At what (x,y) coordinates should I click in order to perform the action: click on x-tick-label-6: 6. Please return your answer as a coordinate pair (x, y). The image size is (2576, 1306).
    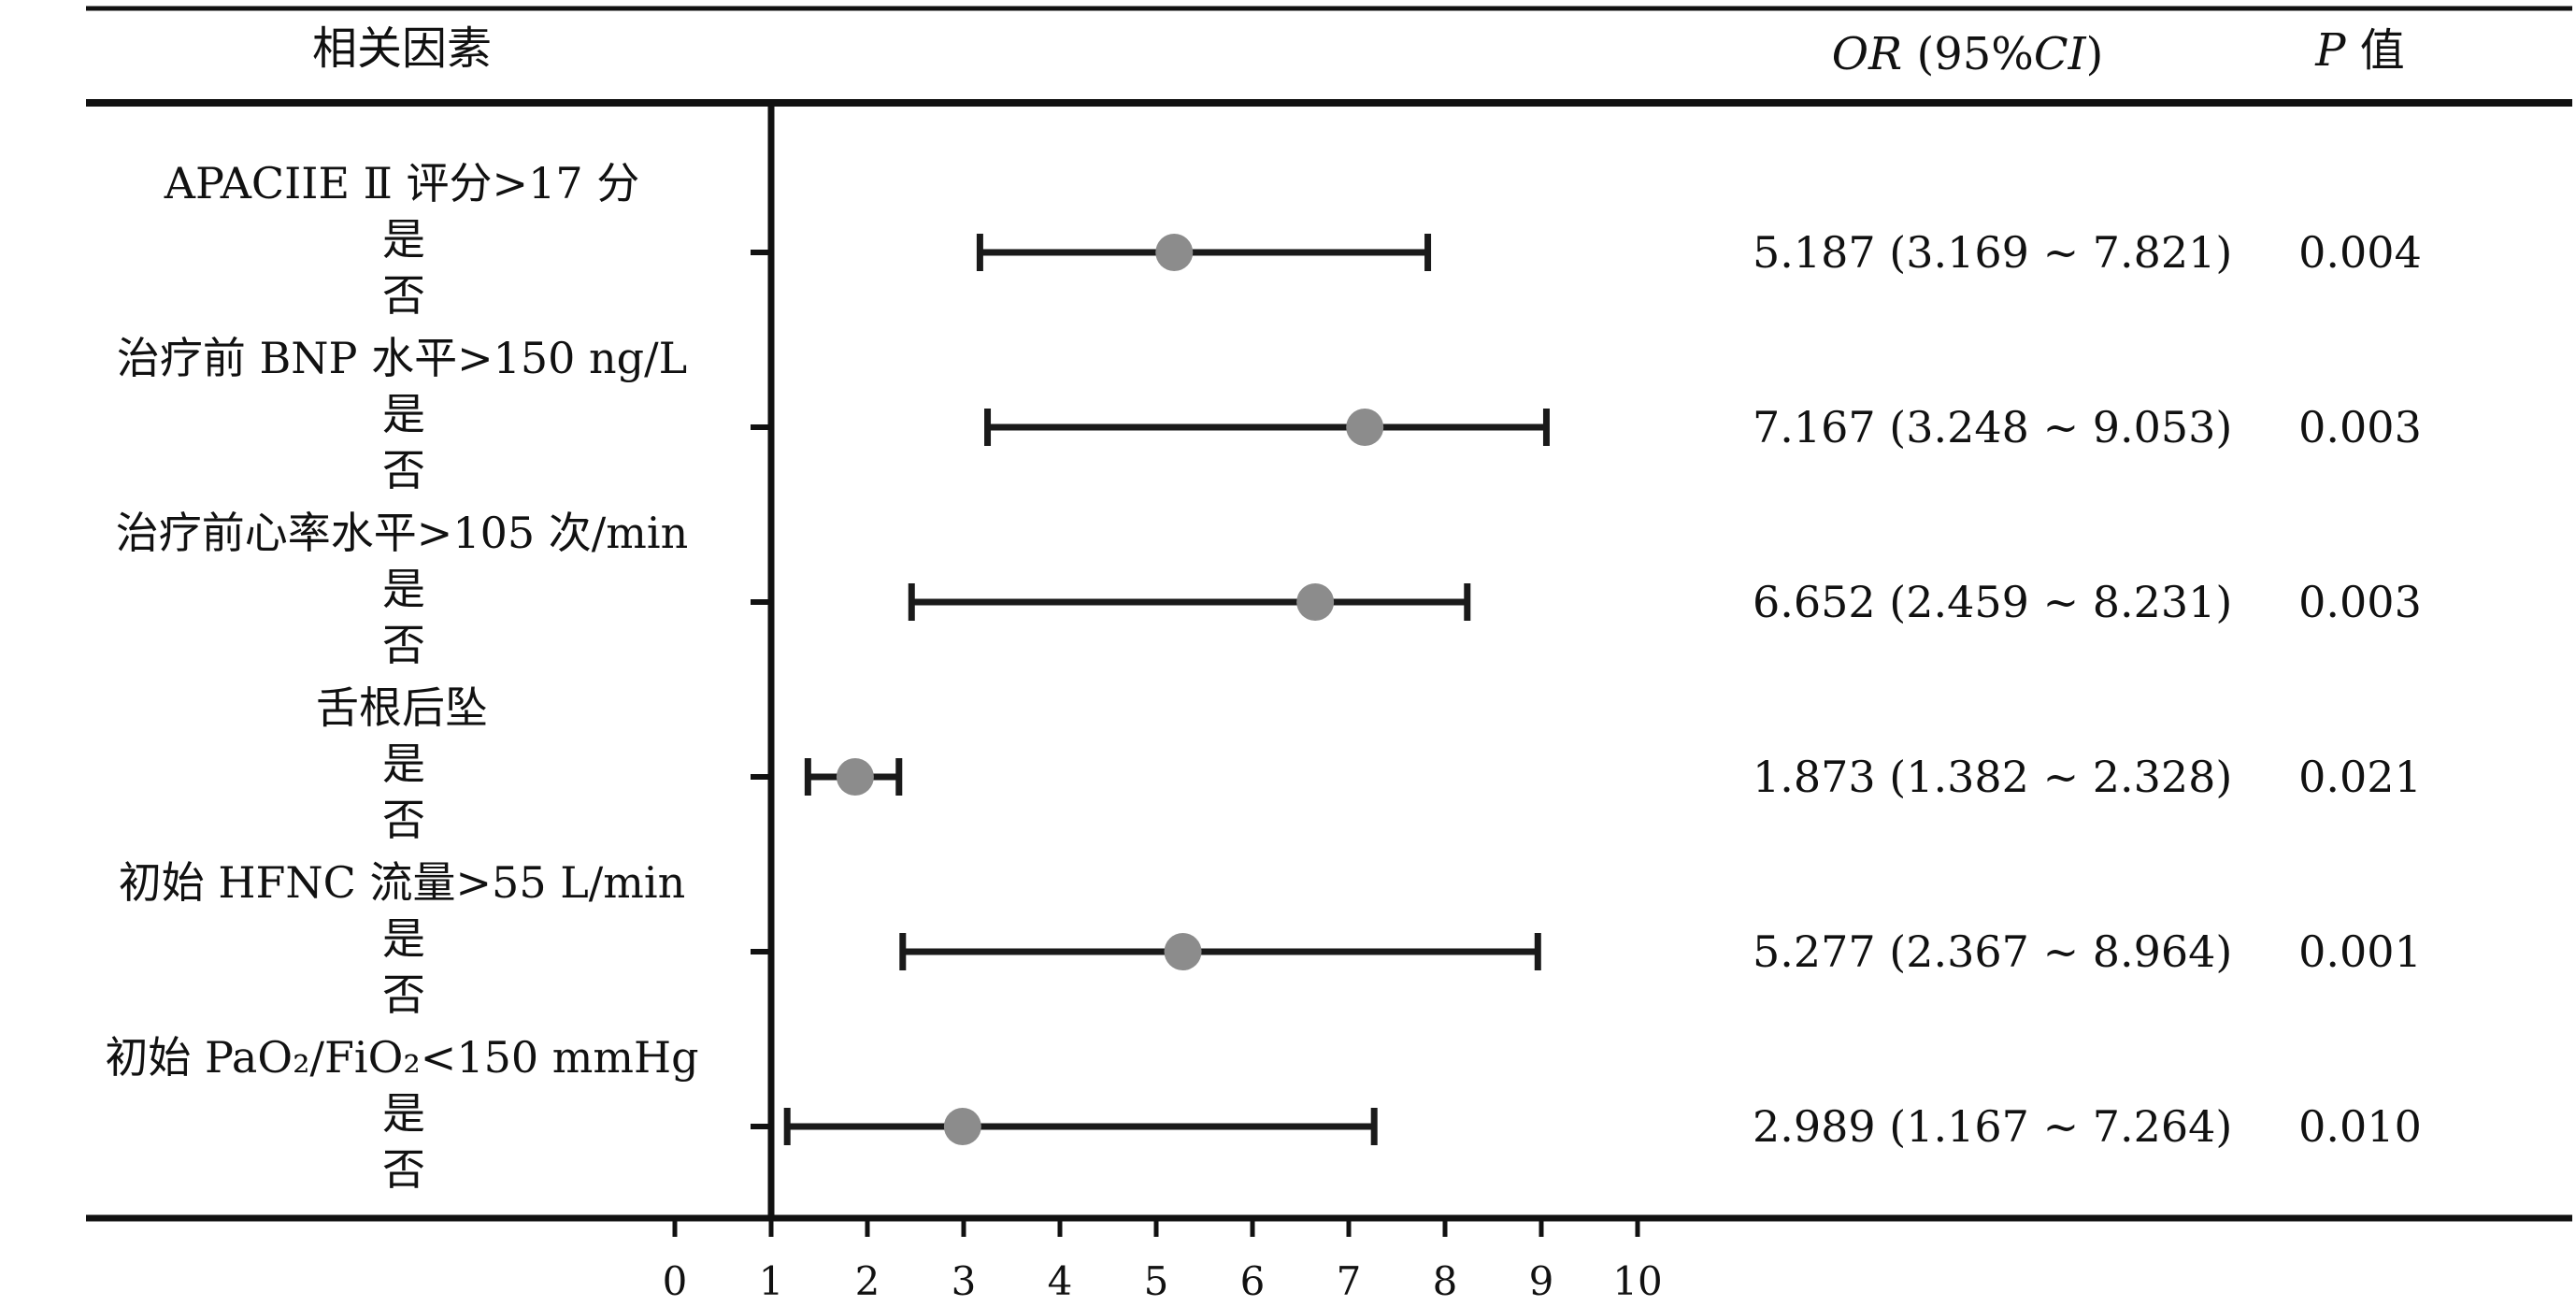
    Looking at the image, I should click on (1253, 1281).